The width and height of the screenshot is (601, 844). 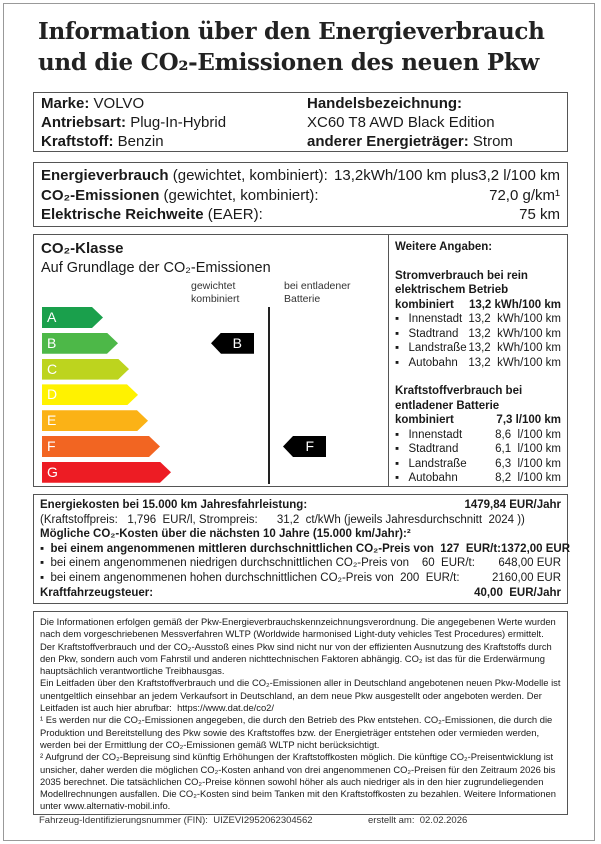 What do you see at coordinates (447, 175) in the screenshot?
I see `energy-value: 13,2kWh/100 km plus3,2 l/100 km` at bounding box center [447, 175].